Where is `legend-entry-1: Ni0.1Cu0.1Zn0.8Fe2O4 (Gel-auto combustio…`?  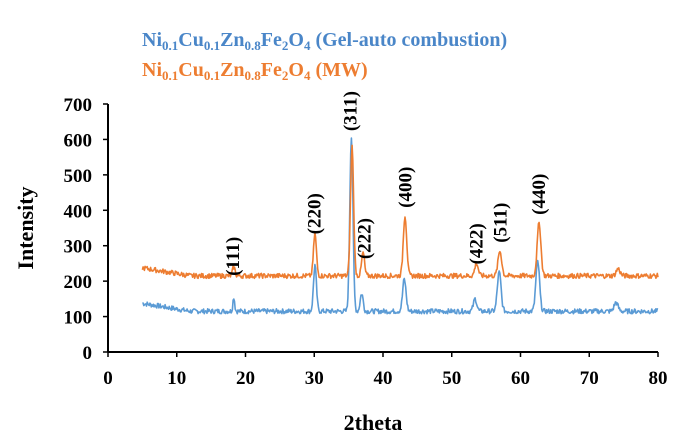
legend-entry-1: Ni0.1Cu0.1Zn0.8Fe2O4 (Gel-auto combustio… is located at coordinates (324, 41).